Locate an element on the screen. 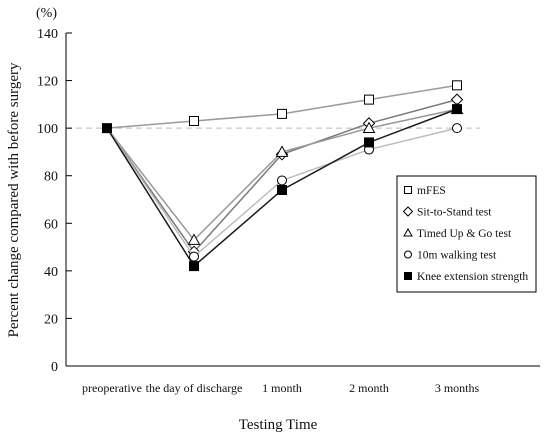  x-tick-label-0: preoperative is located at coordinates (112, 388).